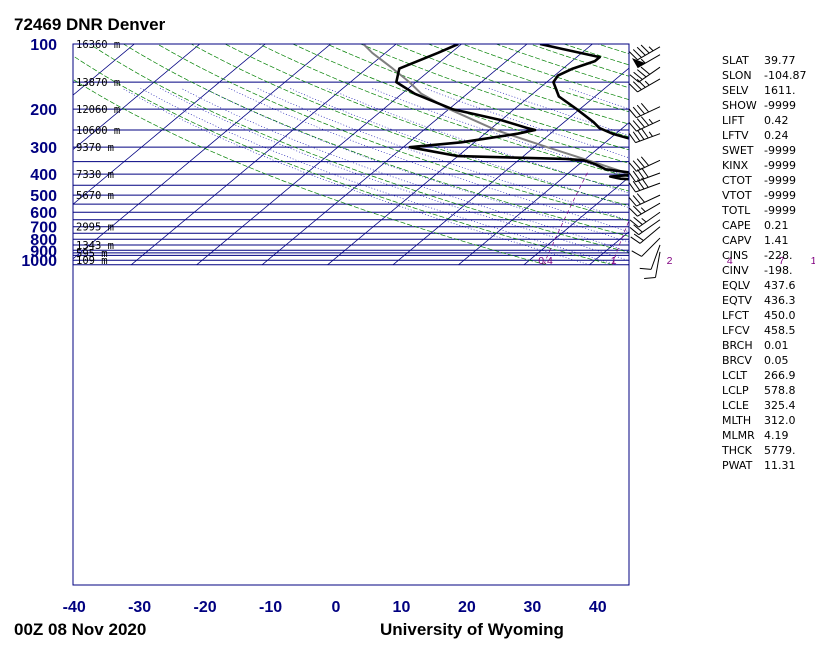 The height and width of the screenshot is (651, 815). I want to click on source-credit: University of Wyoming, so click(472, 629).